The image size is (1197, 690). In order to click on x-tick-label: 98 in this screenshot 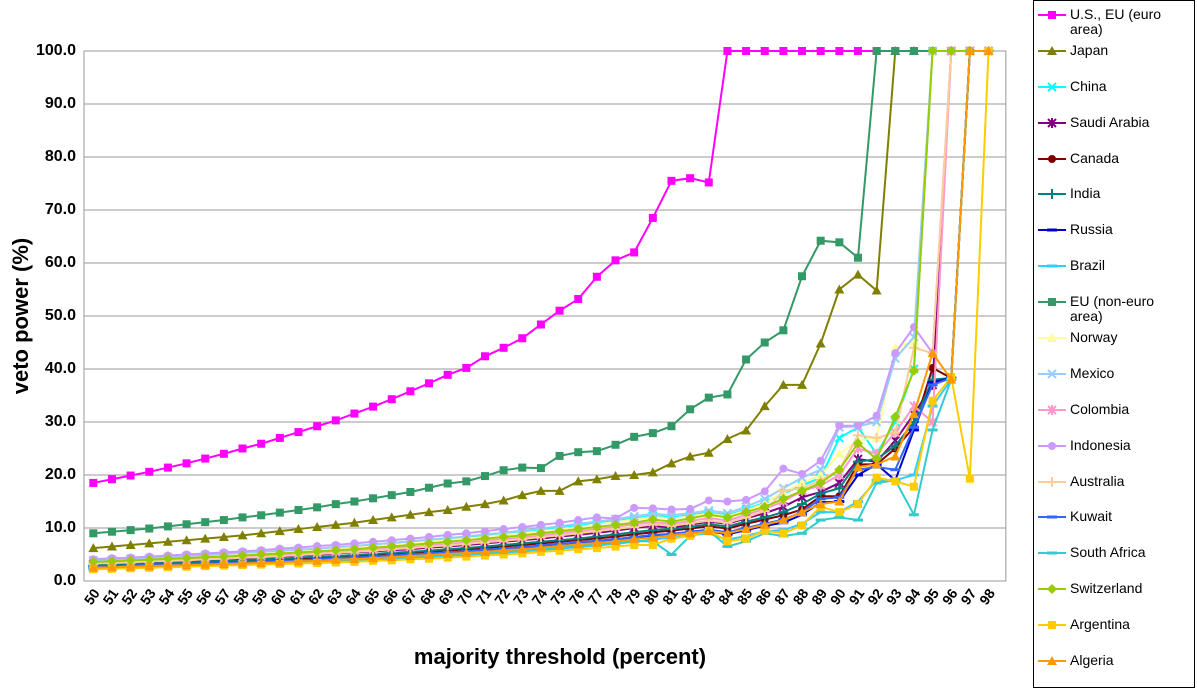, I will do `click(987, 596)`.